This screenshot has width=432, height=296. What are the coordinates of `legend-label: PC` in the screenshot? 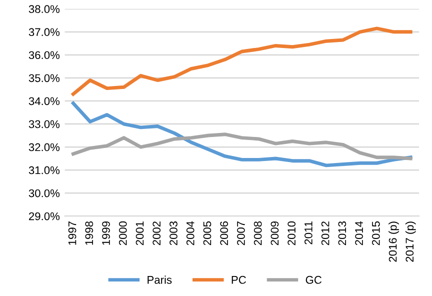 It's located at (239, 280).